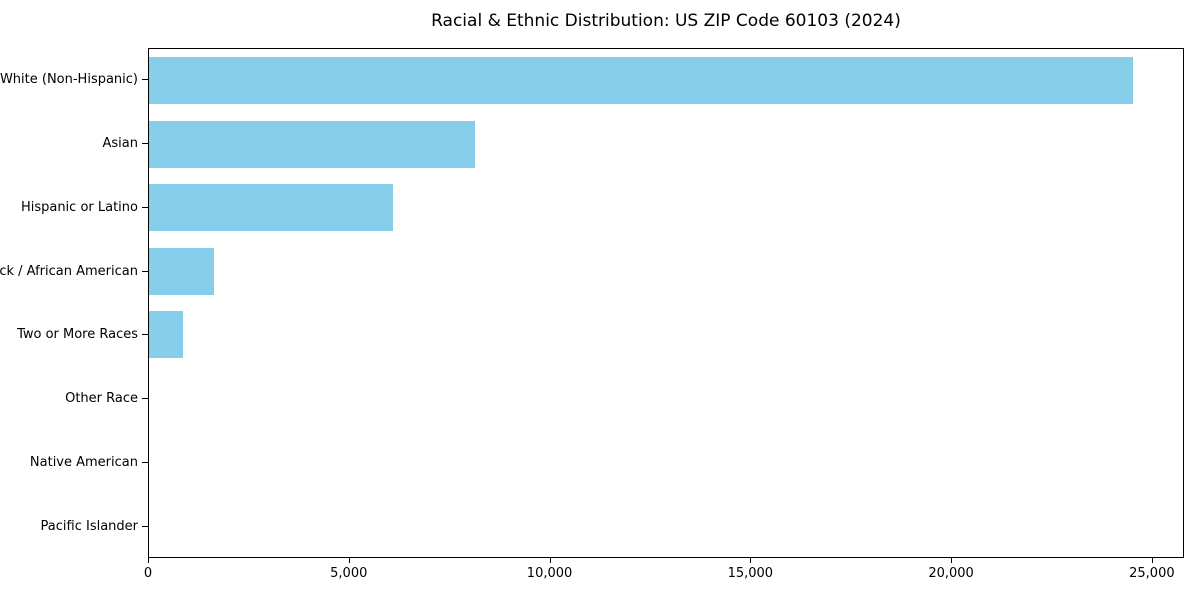  Describe the element at coordinates (181, 271) in the screenshot. I see `bar-black-african-american` at that location.